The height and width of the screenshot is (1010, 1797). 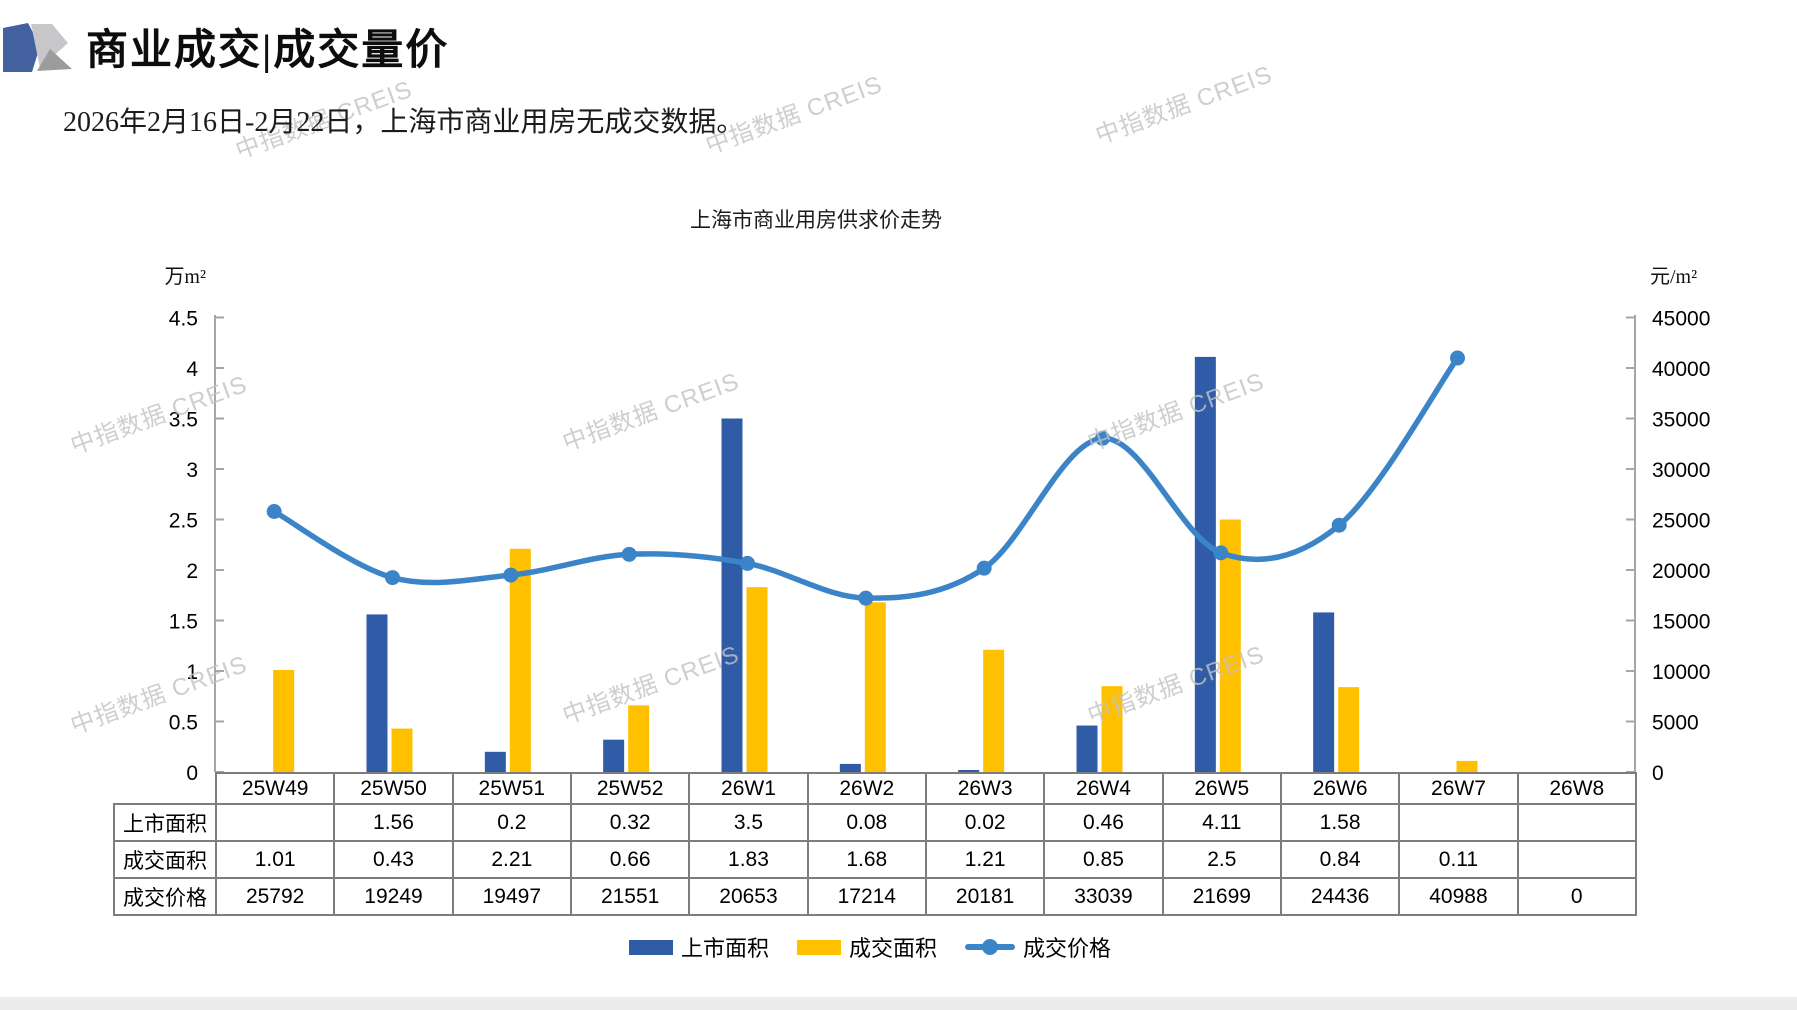 What do you see at coordinates (1675, 723) in the screenshot?
I see `right-axis-tick-label: 5000` at bounding box center [1675, 723].